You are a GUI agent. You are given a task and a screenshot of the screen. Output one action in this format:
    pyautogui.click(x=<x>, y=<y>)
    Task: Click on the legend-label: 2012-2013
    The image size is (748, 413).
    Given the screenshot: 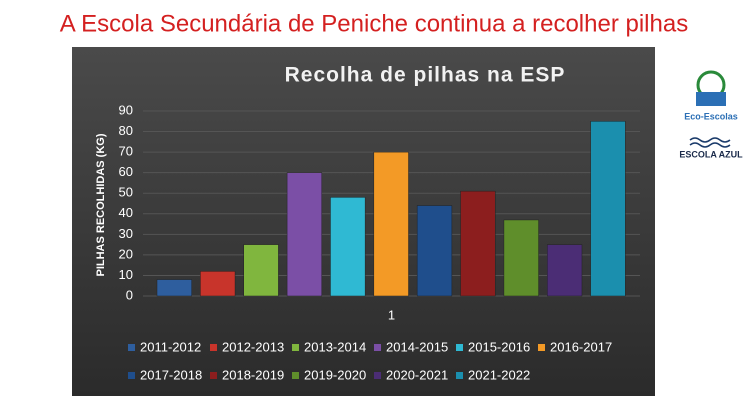 What is the action you would take?
    pyautogui.click(x=253, y=346)
    